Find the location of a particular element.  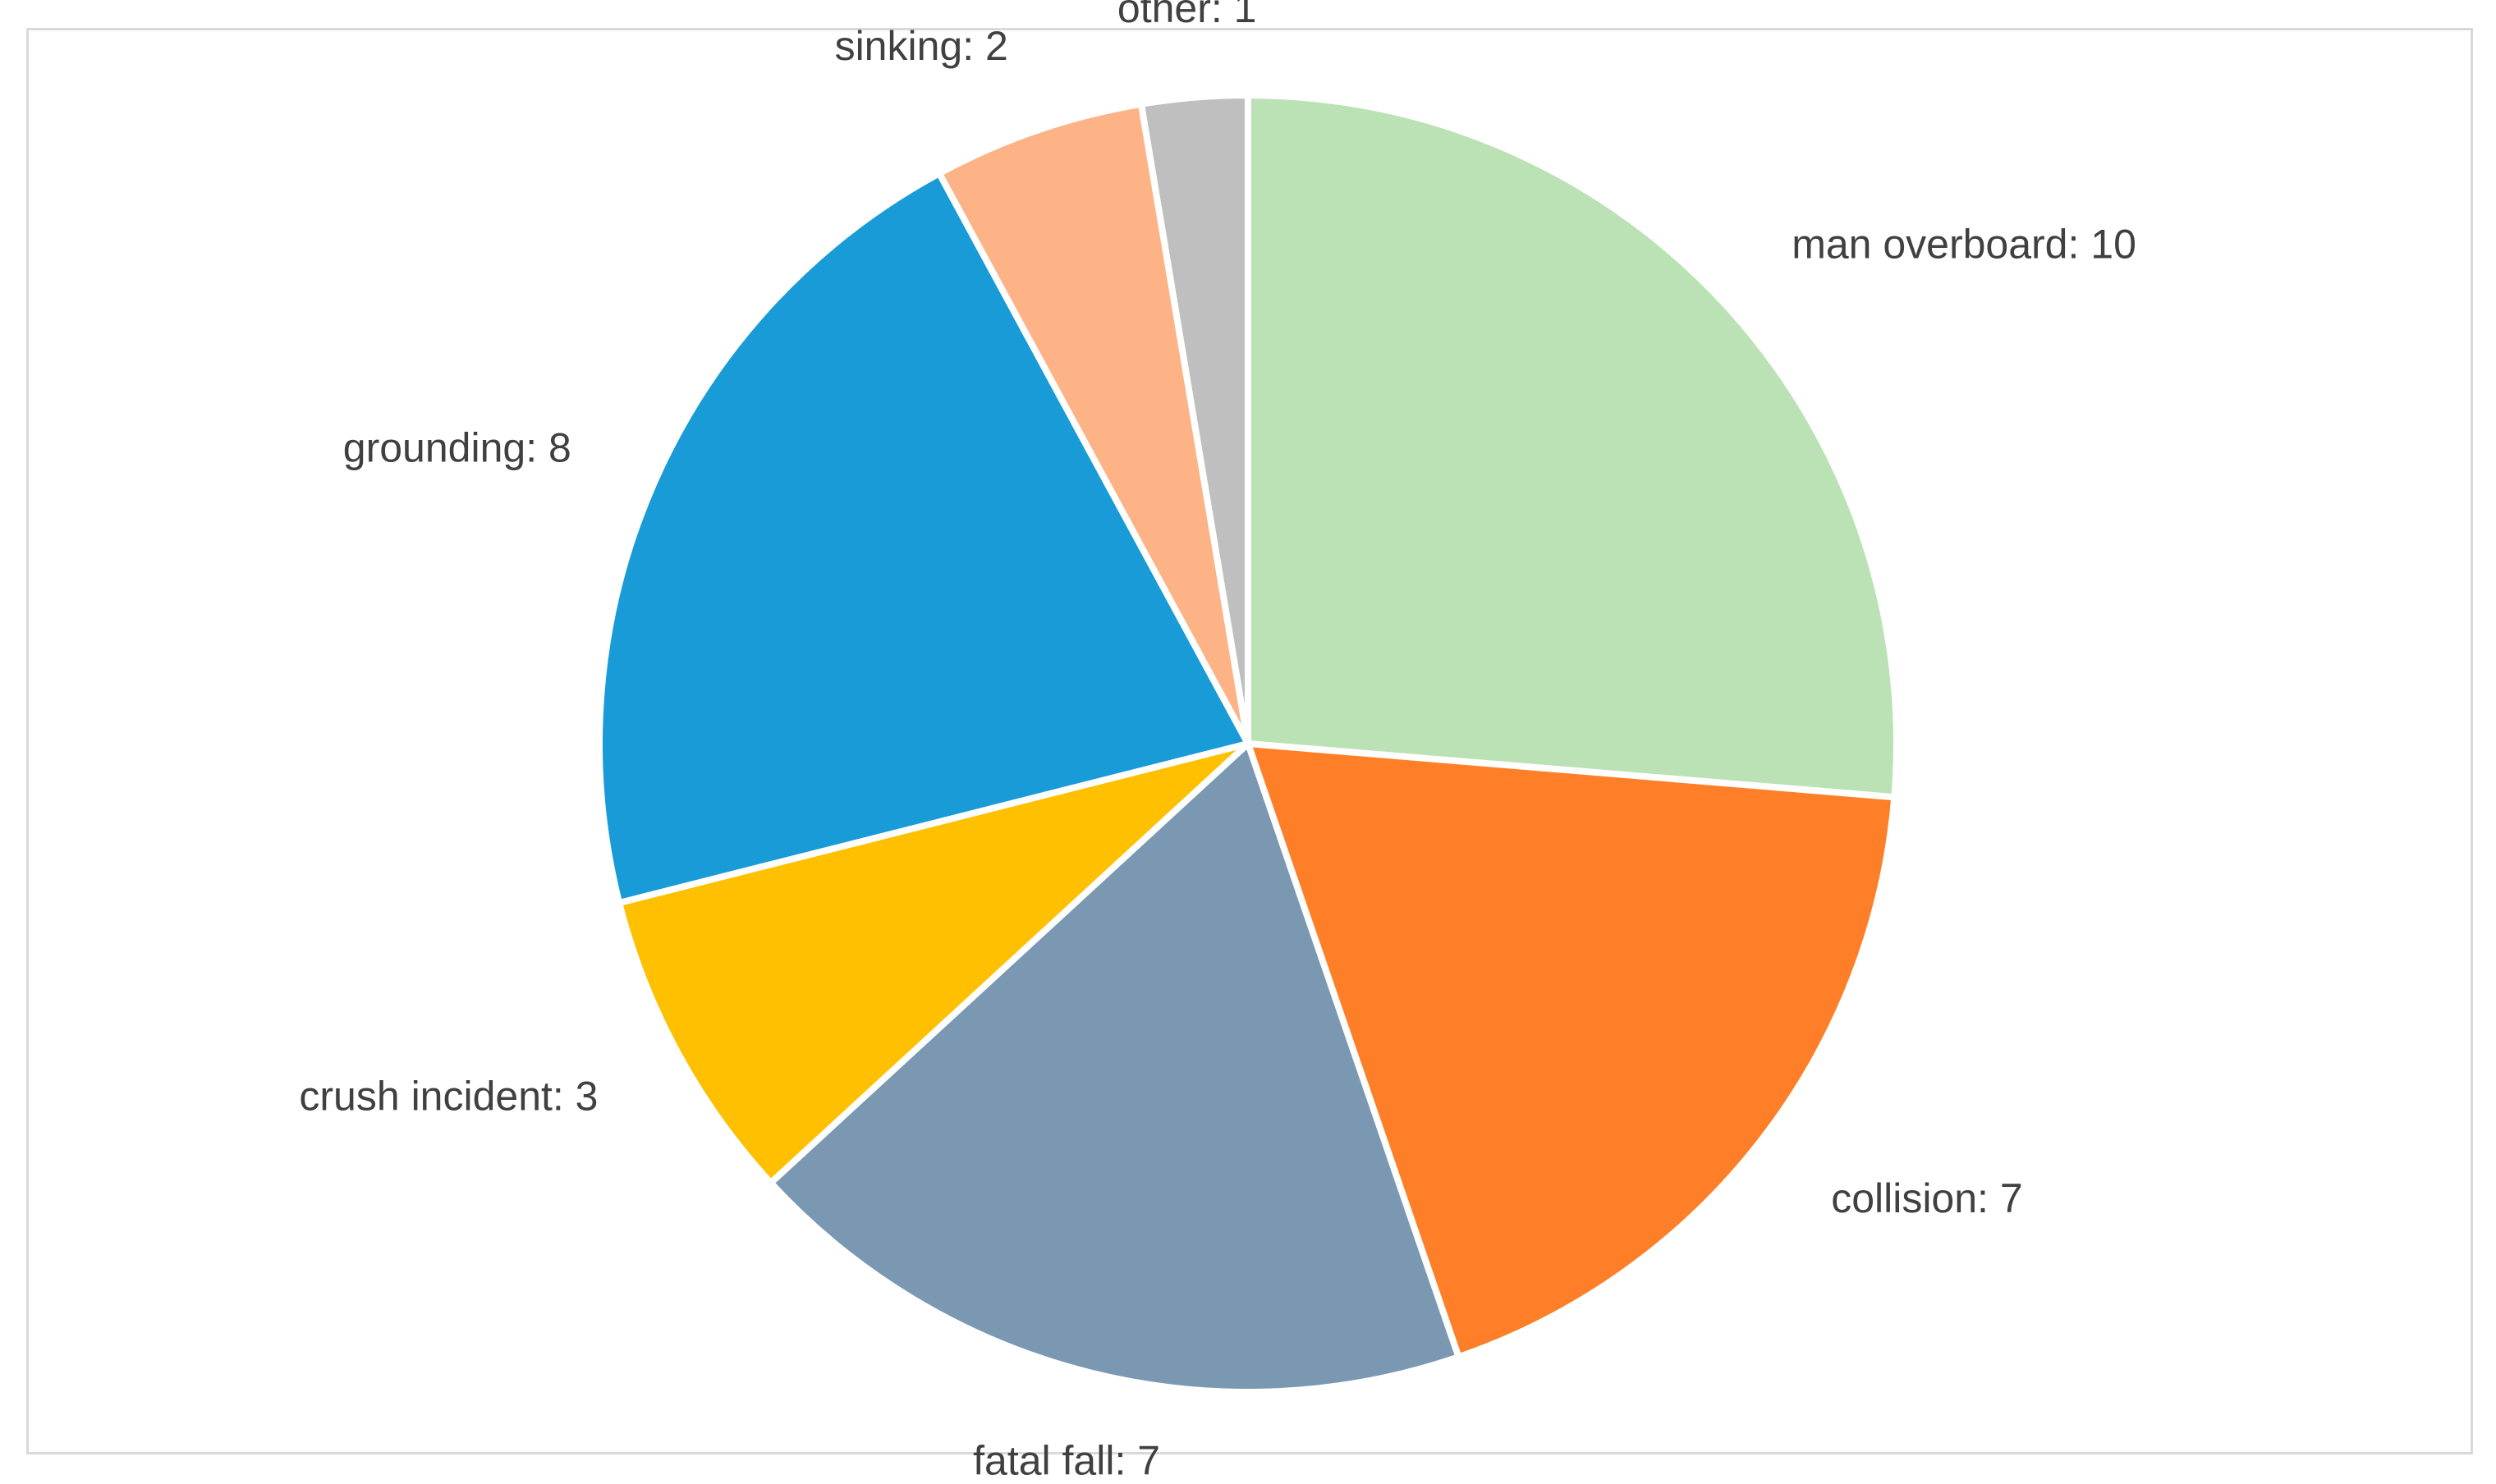

pie-slice-crush-incident is located at coordinates (933, 963).